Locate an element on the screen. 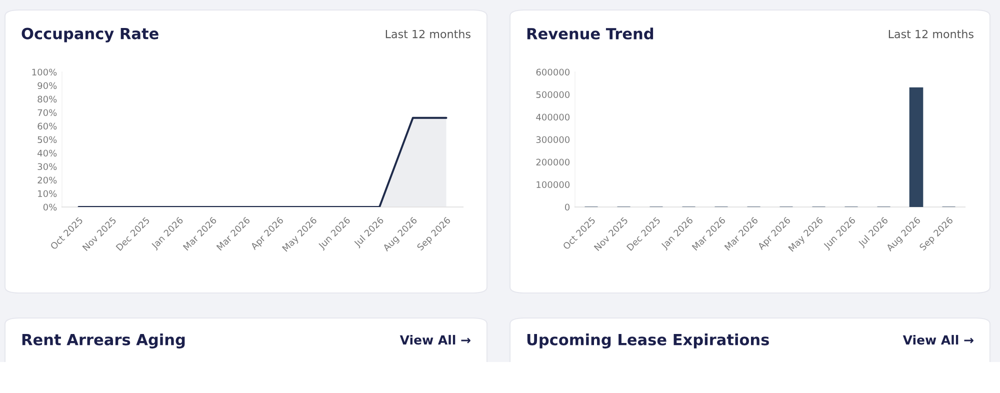 This screenshot has width=1000, height=393. chart-title: Revenue Trend is located at coordinates (590, 34).